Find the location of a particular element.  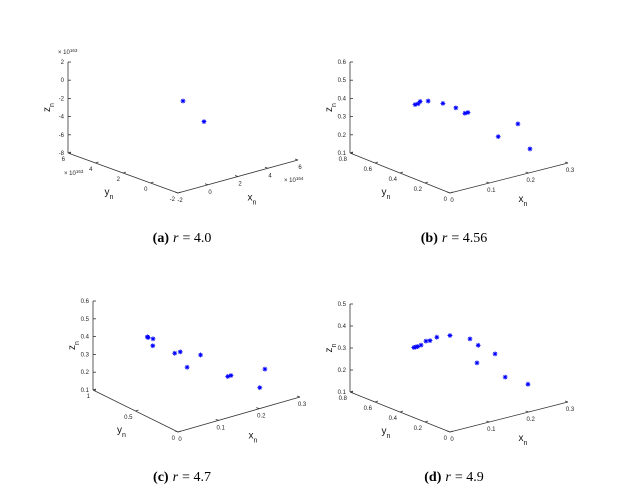

caption-tag: (d) is located at coordinates (432, 477).